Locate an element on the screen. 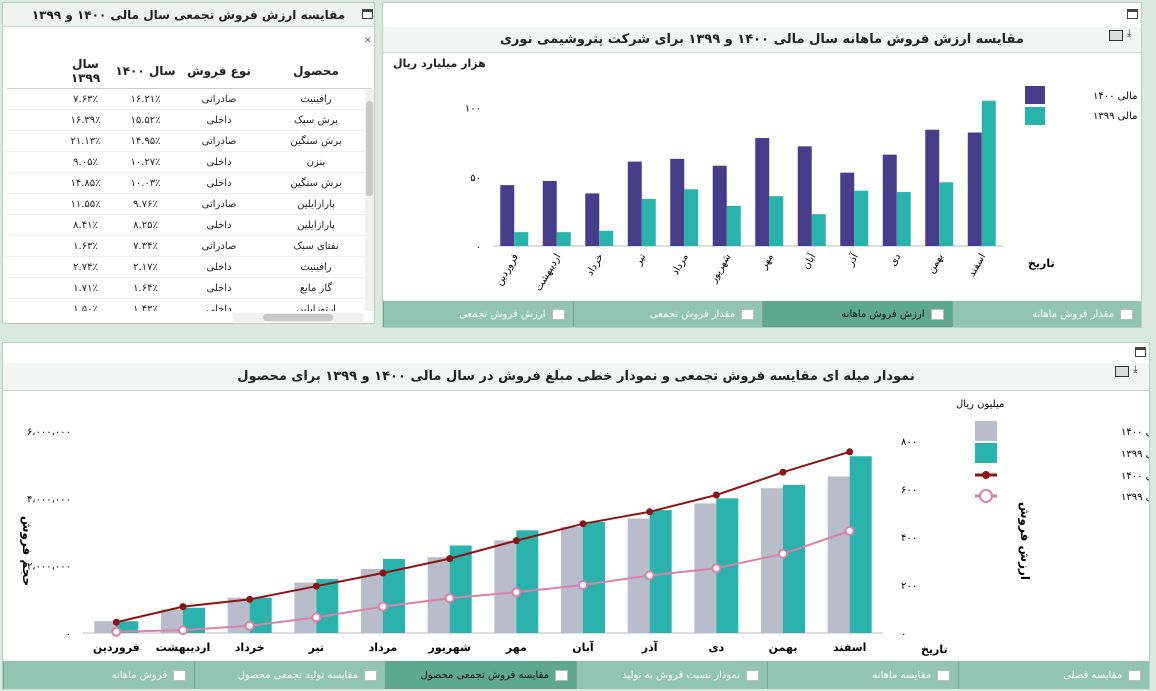 Image resolution: width=1156 pixels, height=691 pixels. x-tick-label: شهریور is located at coordinates (449, 647).